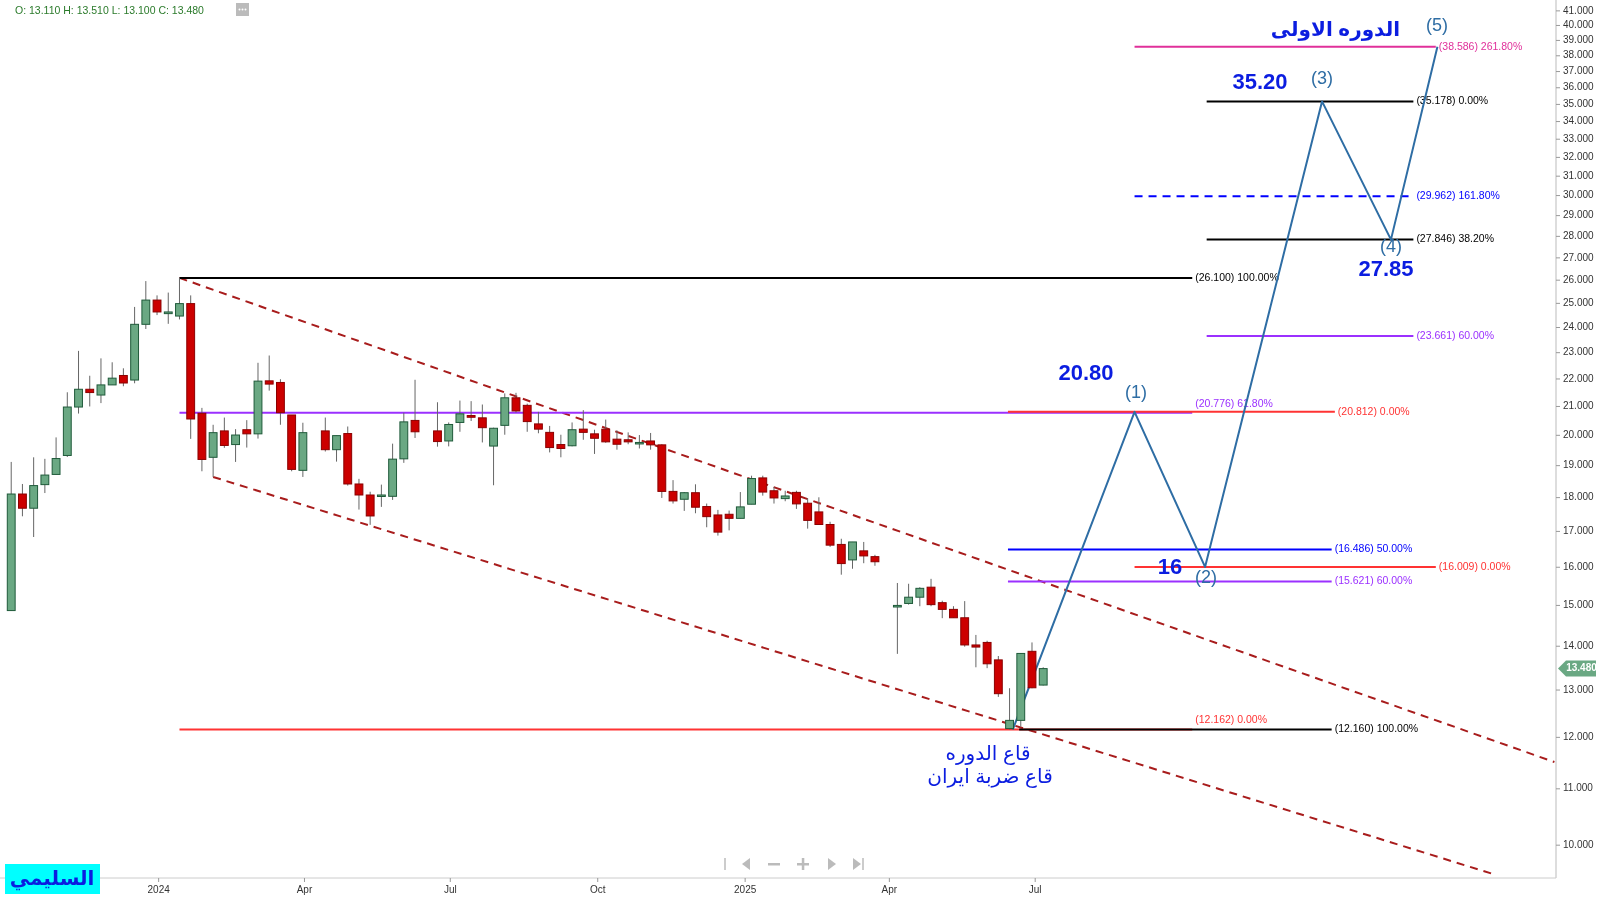 This screenshot has height=899, width=1597. Describe the element at coordinates (745, 889) in the screenshot. I see `x-tick-label: 2025` at that location.